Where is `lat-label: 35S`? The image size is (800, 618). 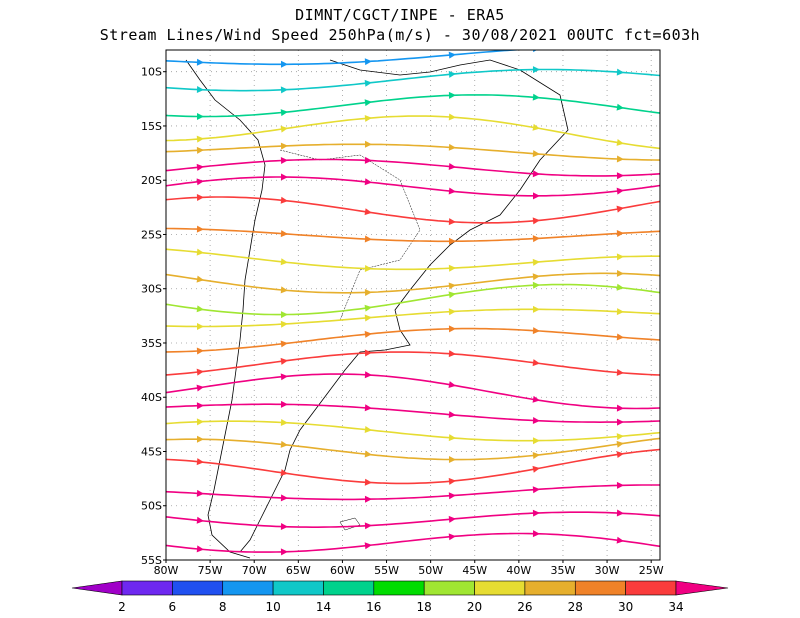
lat-label: 35S is located at coordinates (151, 343).